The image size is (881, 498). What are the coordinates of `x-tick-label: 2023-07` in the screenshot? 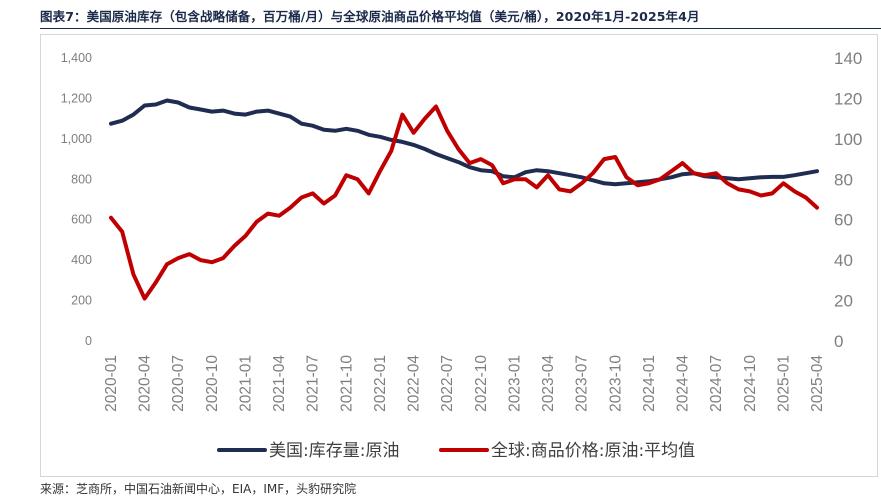 It's located at (582, 383).